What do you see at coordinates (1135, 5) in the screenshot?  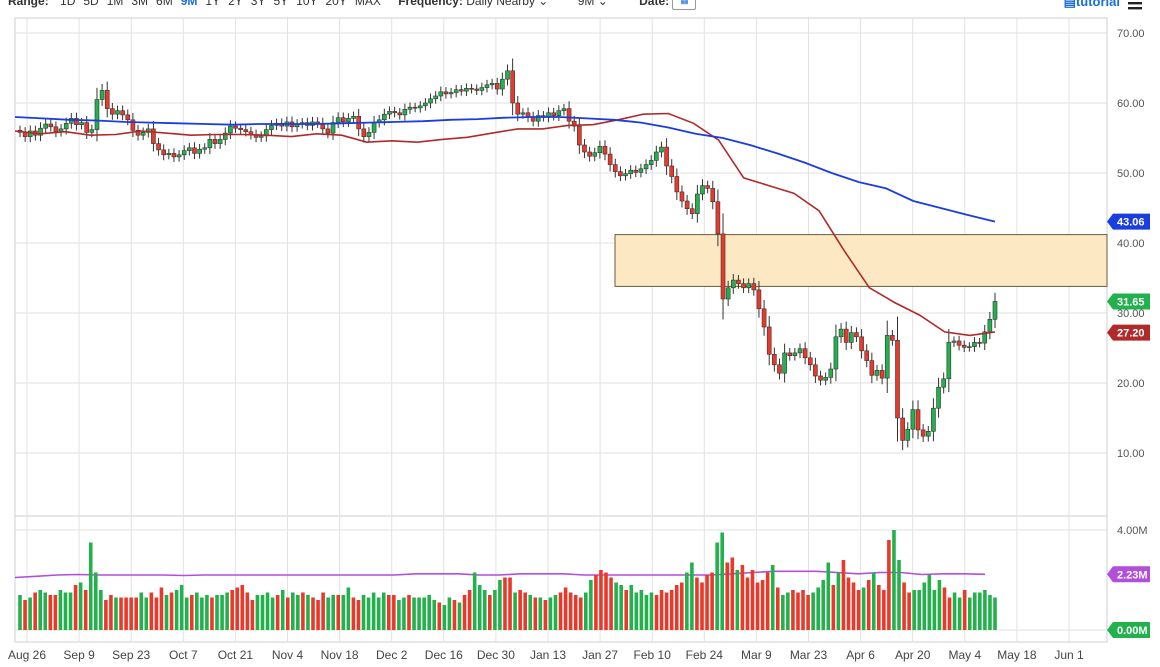 I see `menu-icon` at bounding box center [1135, 5].